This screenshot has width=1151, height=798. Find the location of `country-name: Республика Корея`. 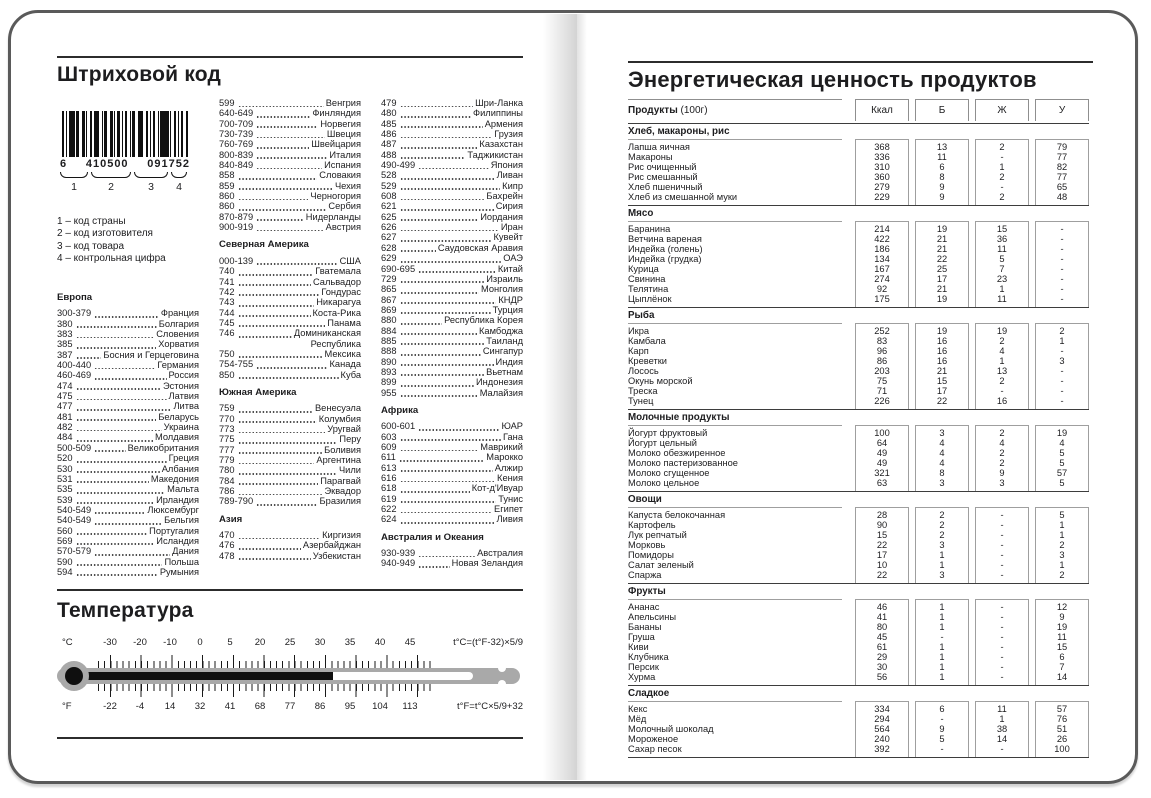

country-name: Республика Корея is located at coordinates (483, 320).